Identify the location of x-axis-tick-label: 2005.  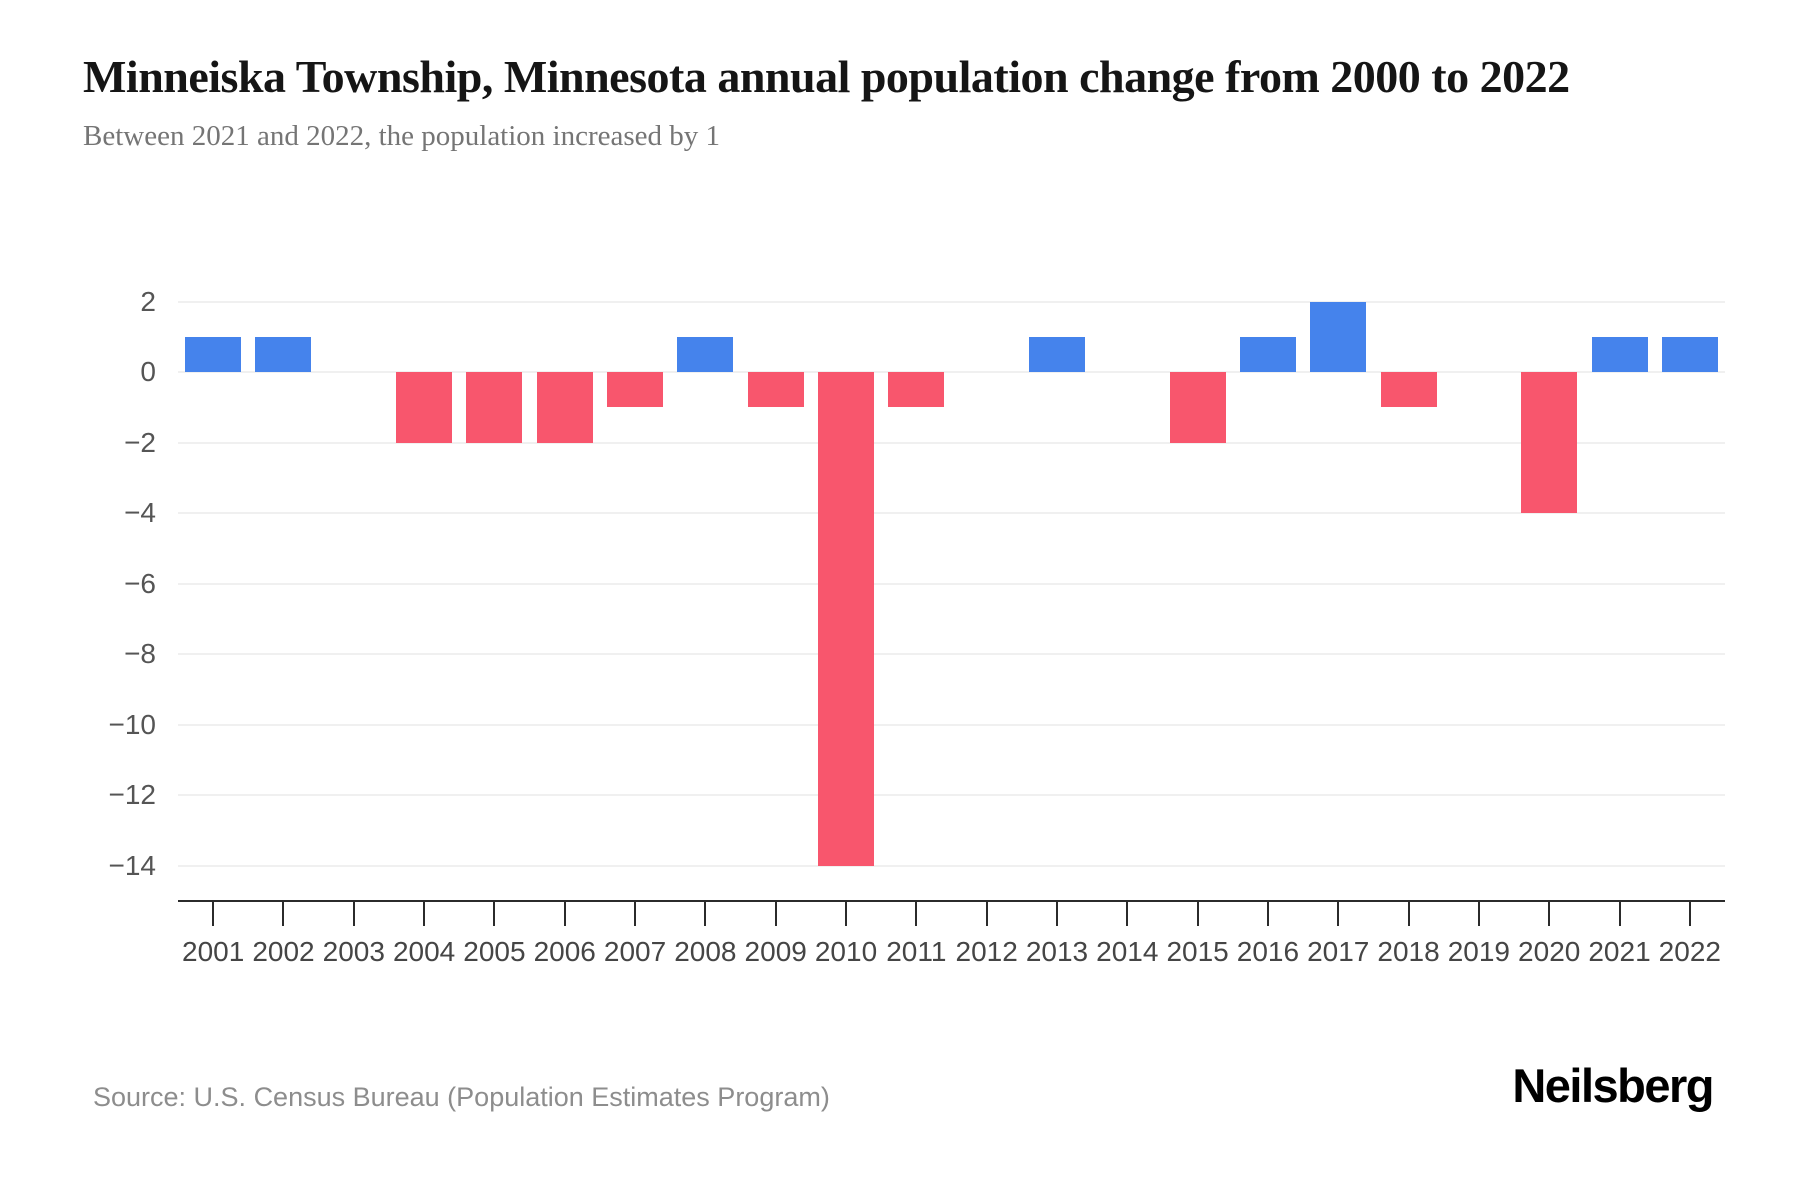
(494, 951).